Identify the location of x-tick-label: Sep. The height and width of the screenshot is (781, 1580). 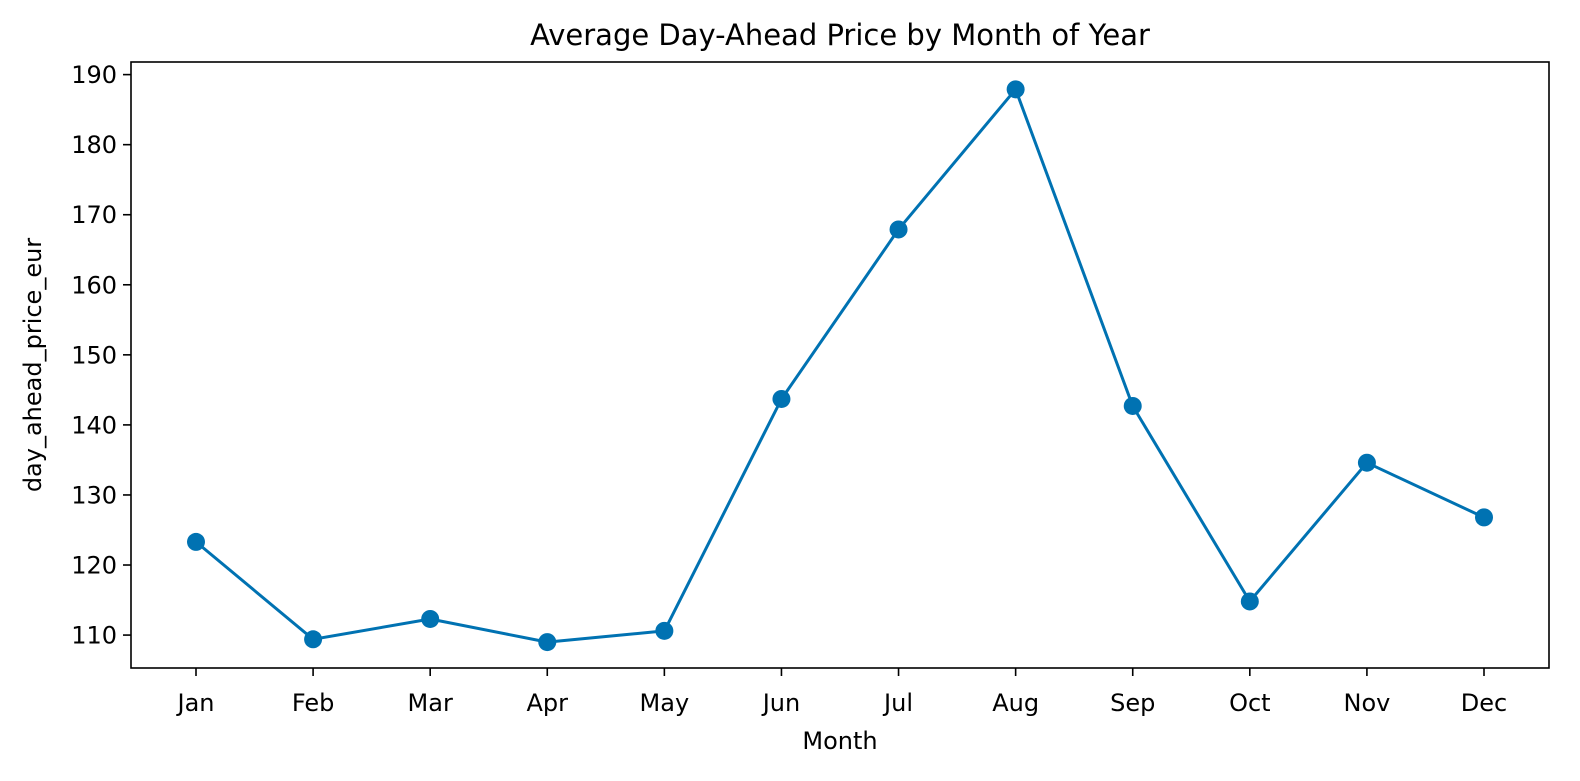
(1132, 703).